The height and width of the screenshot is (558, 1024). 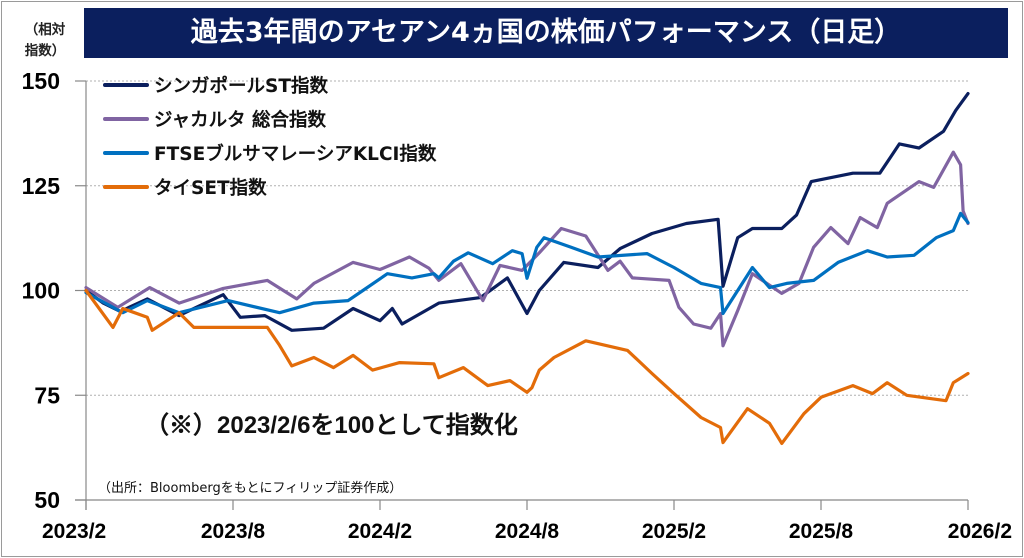 I want to click on legend-label: FTSEブルサマレーシアKLCI指数, so click(x=295, y=154).